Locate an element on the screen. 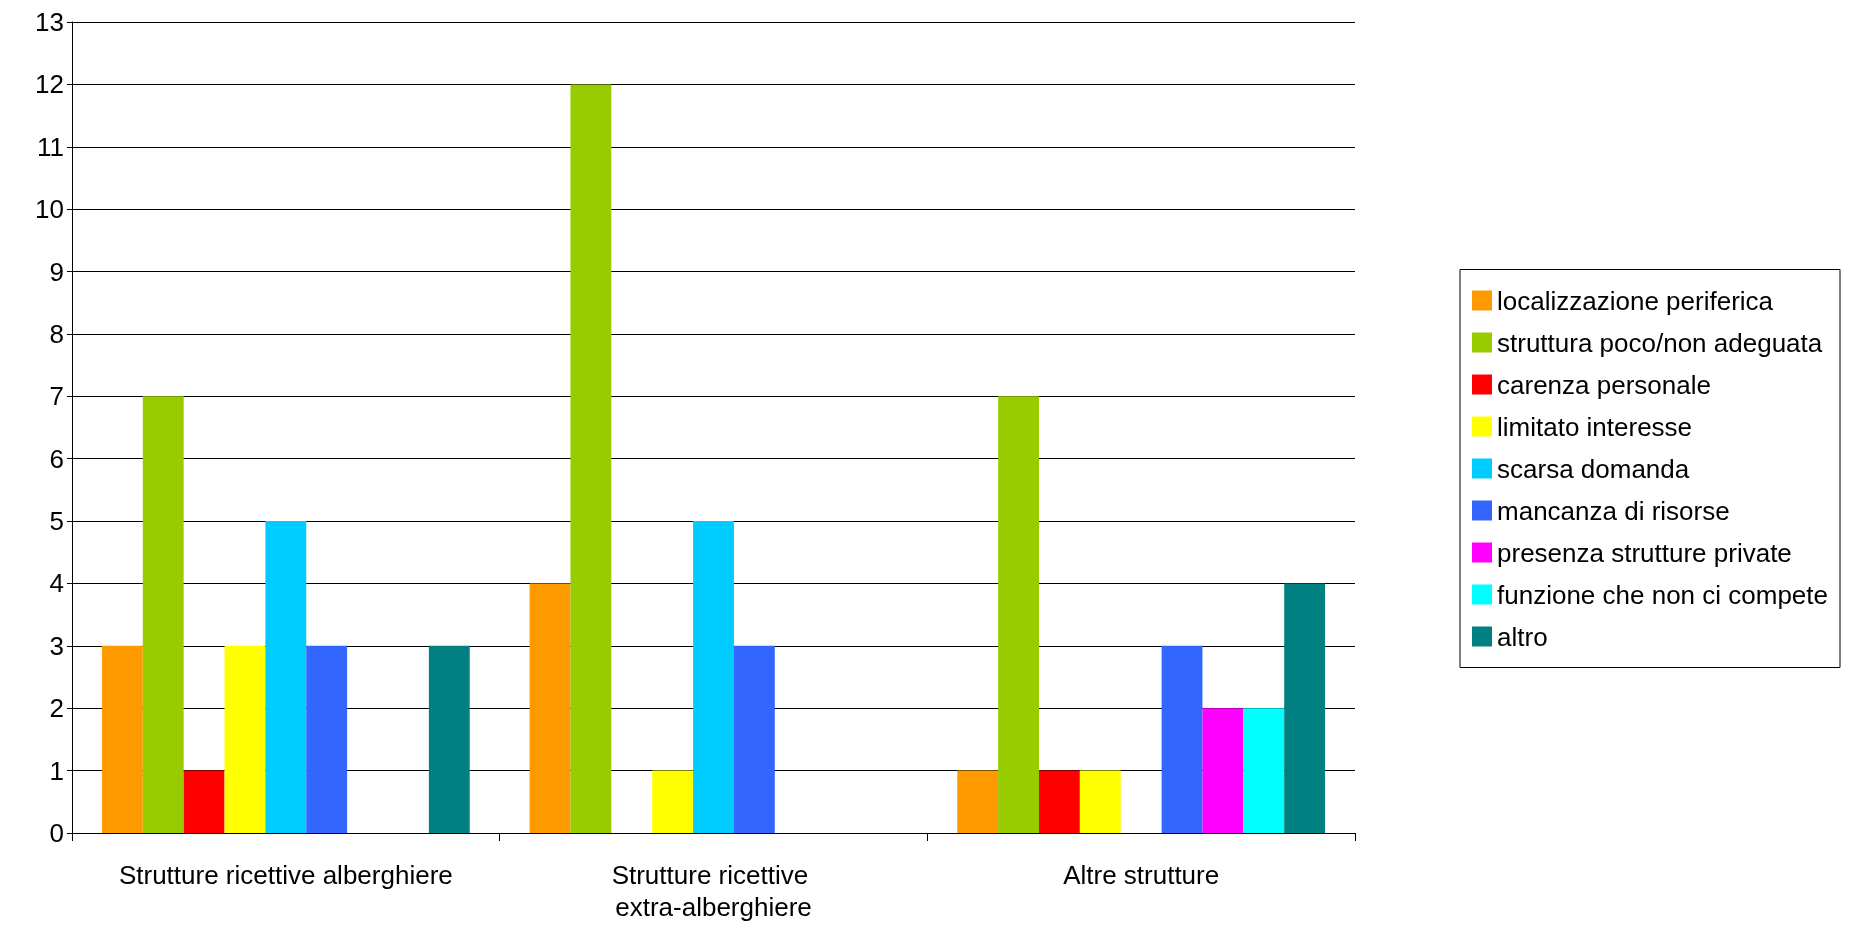 This screenshot has height=937, width=1850. legend-label: scarsa domanda is located at coordinates (1593, 468).